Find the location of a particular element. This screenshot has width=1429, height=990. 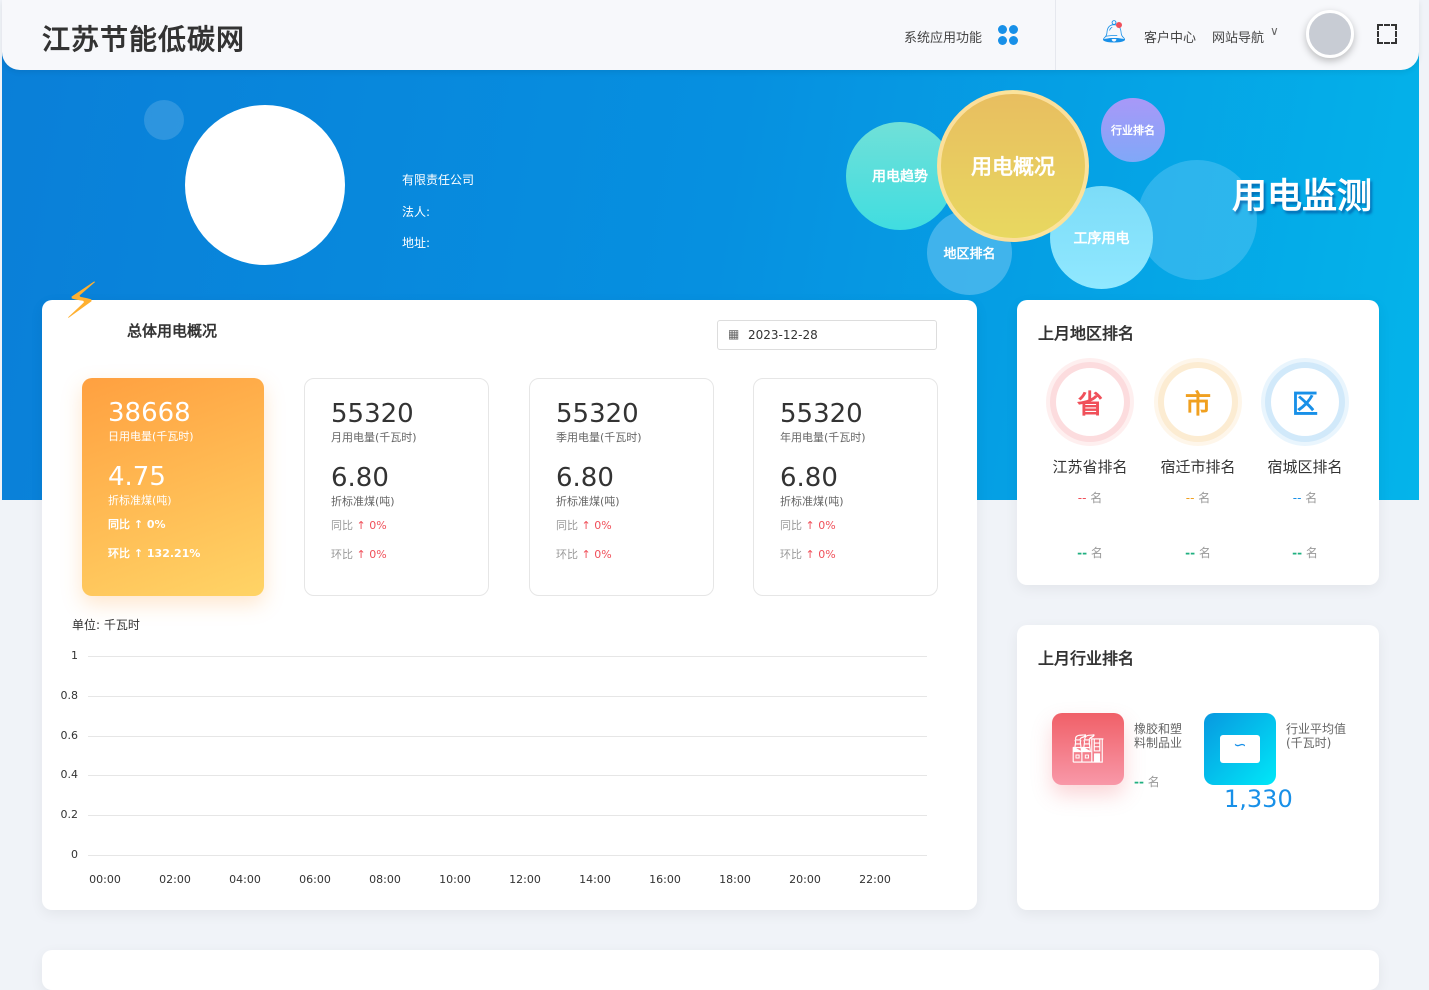

bottom-card is located at coordinates (710, 970).